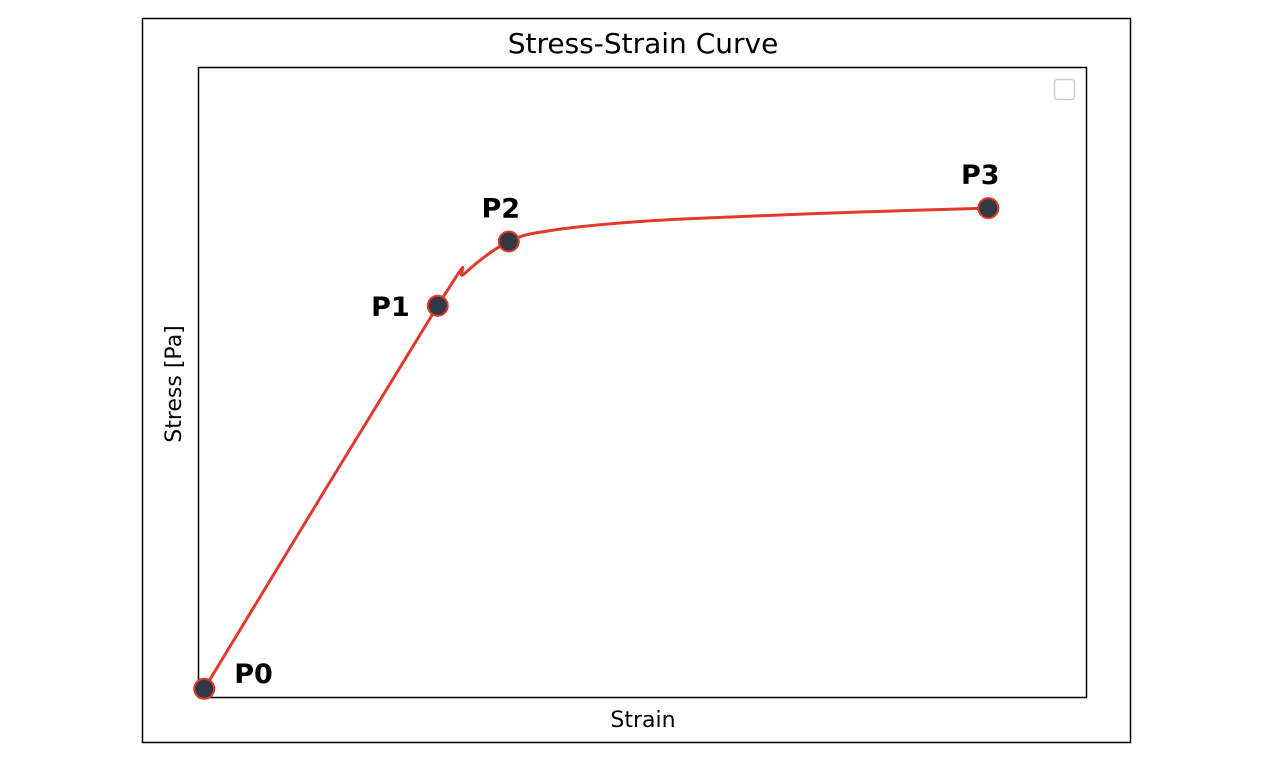  Describe the element at coordinates (508, 241) in the screenshot. I see `data-point-p2` at that location.